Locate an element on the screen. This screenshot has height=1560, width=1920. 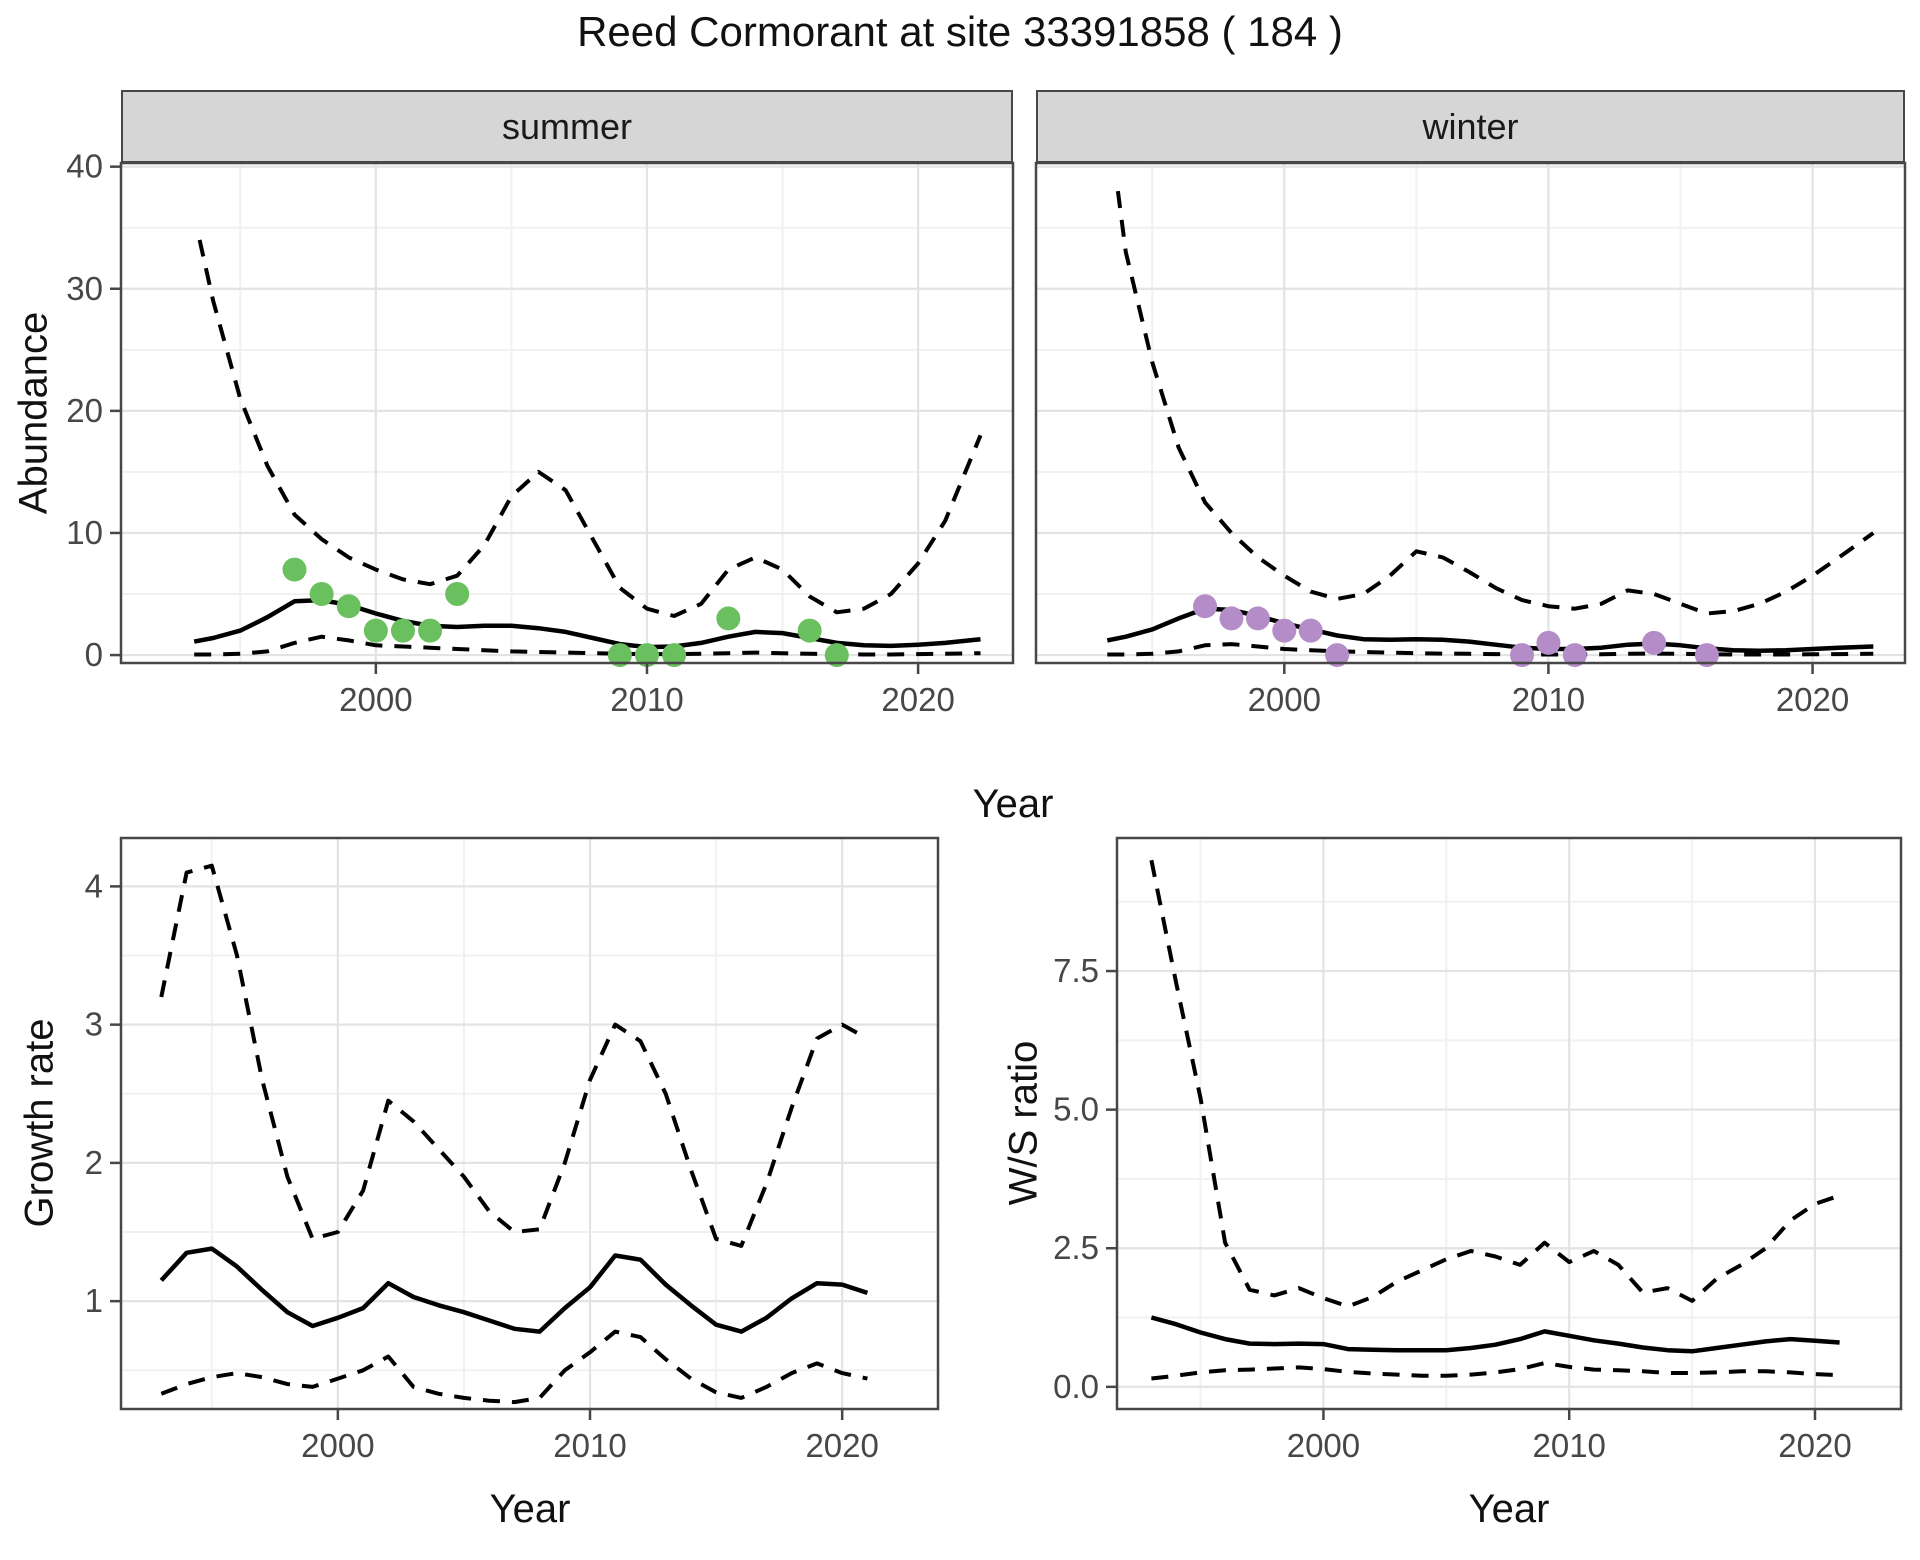
ws-ratio-panel-bg is located at coordinates (1509, 1123).